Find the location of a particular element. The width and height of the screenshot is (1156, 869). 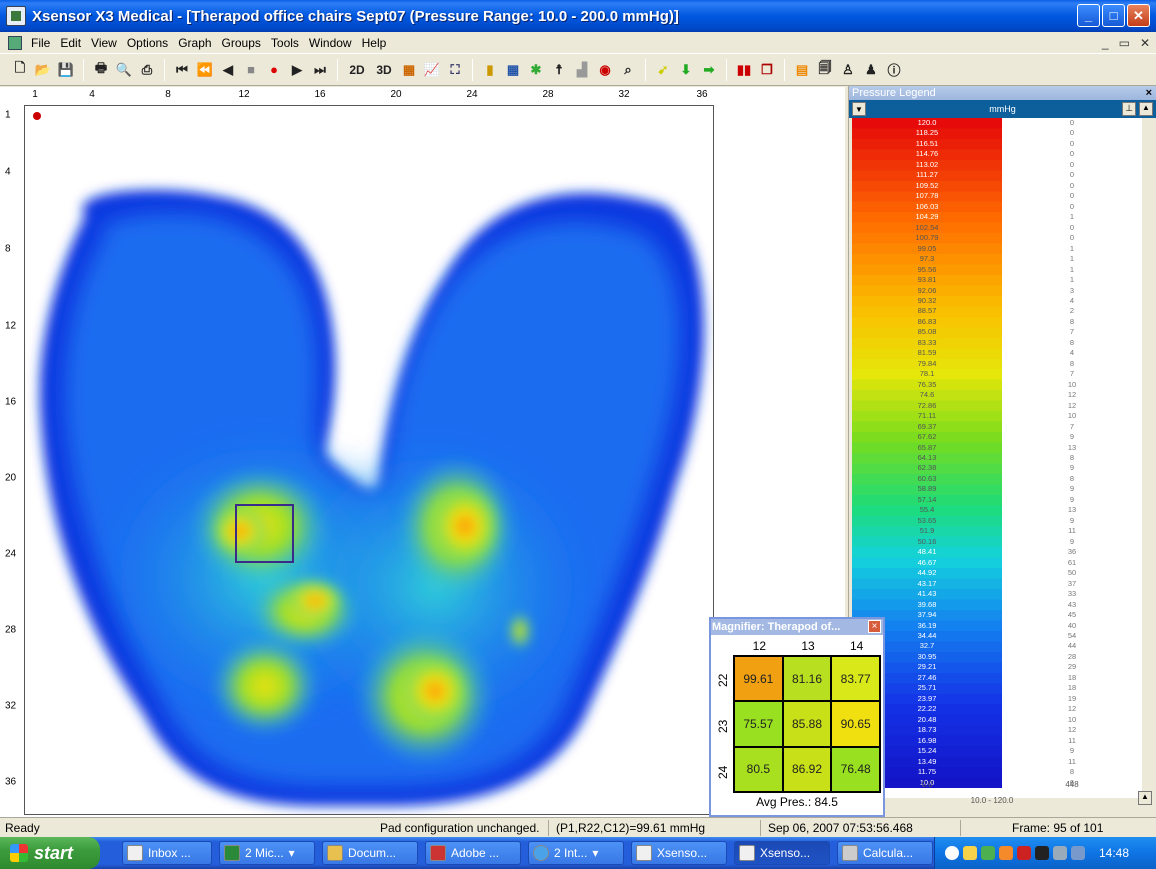

legend-row: 15.24 9 is located at coordinates (997, 751).